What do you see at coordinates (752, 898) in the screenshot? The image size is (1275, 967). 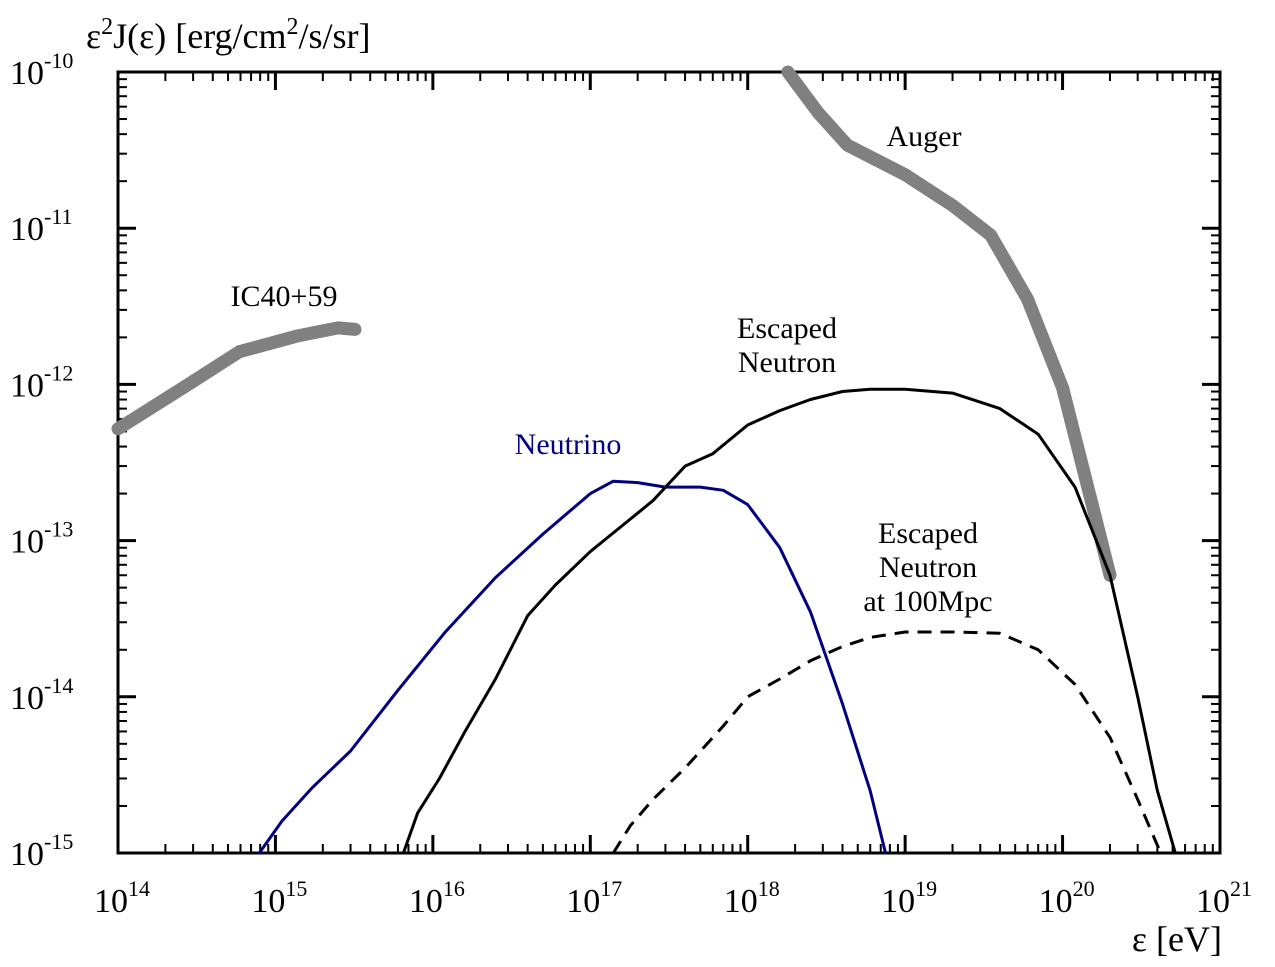 I see `x-tick-label: 1018` at bounding box center [752, 898].